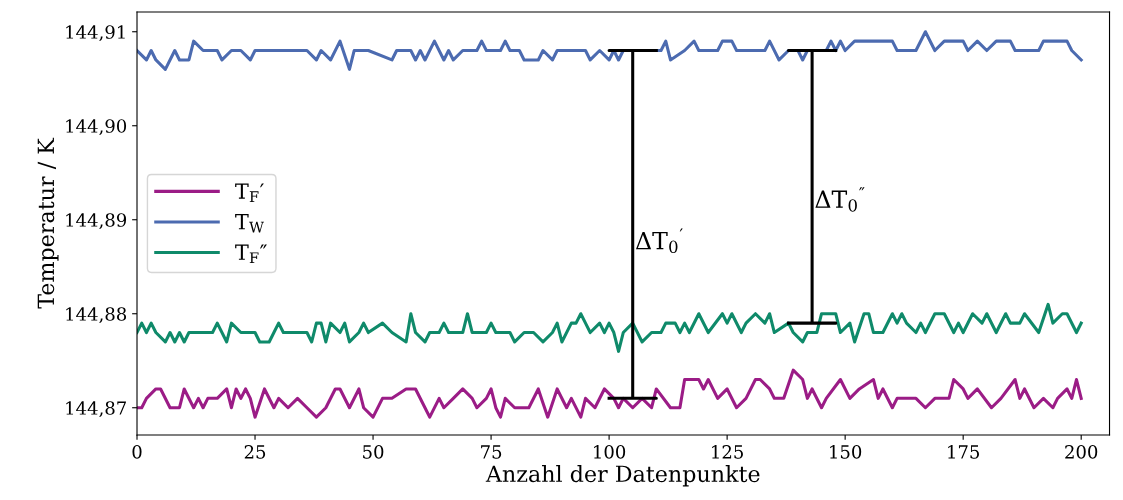  Describe the element at coordinates (1081, 452) in the screenshot. I see `x-tick-label: 200` at that location.